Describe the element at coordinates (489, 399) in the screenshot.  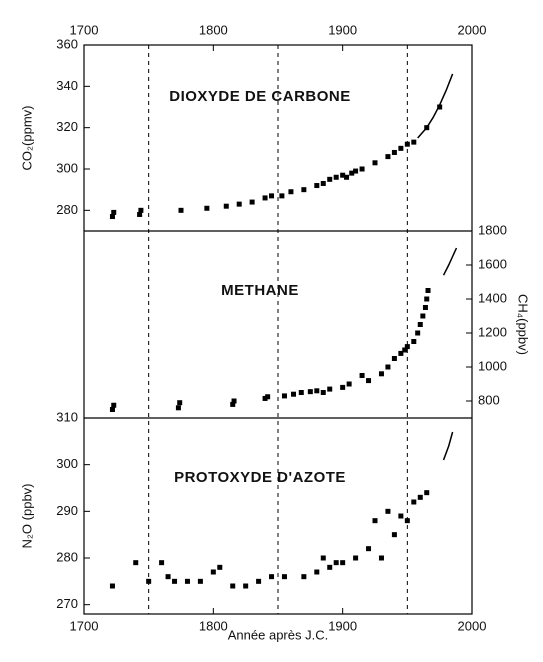
I see `y-tick-label: 800` at that location.